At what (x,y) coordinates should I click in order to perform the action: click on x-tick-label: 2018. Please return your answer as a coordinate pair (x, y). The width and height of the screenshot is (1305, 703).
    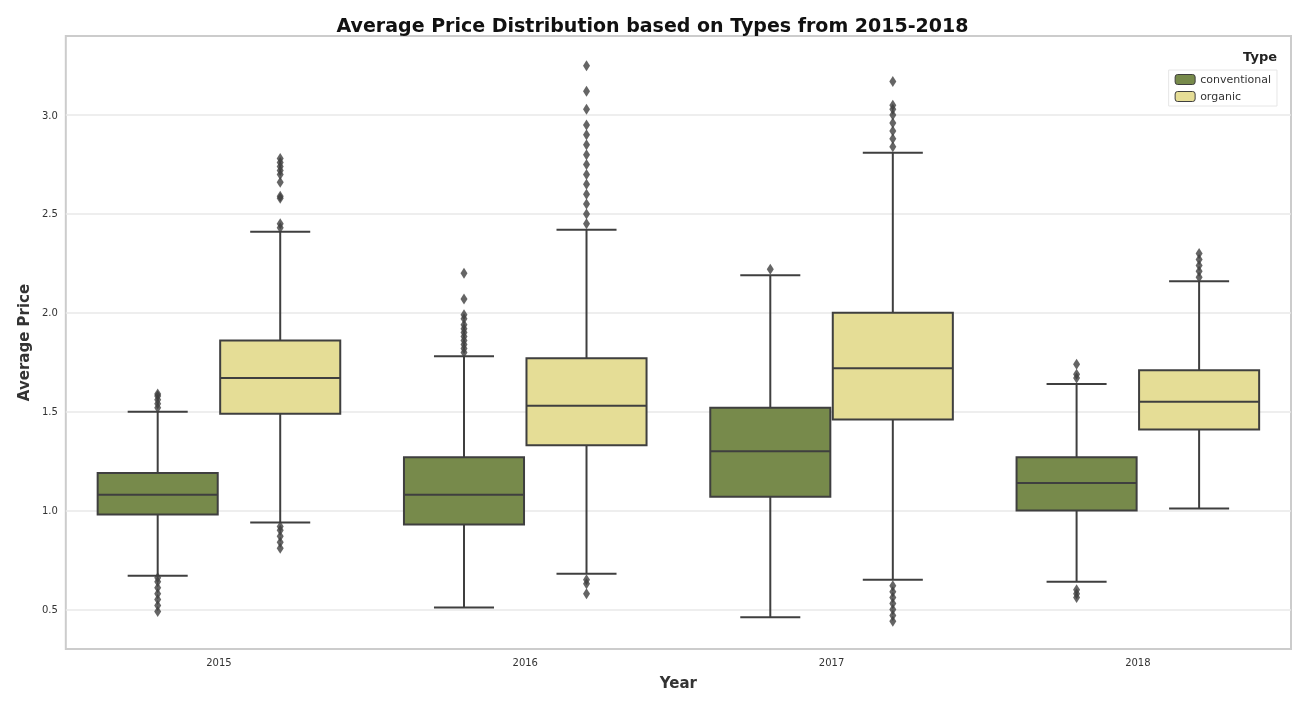
    Looking at the image, I should click on (1138, 662).